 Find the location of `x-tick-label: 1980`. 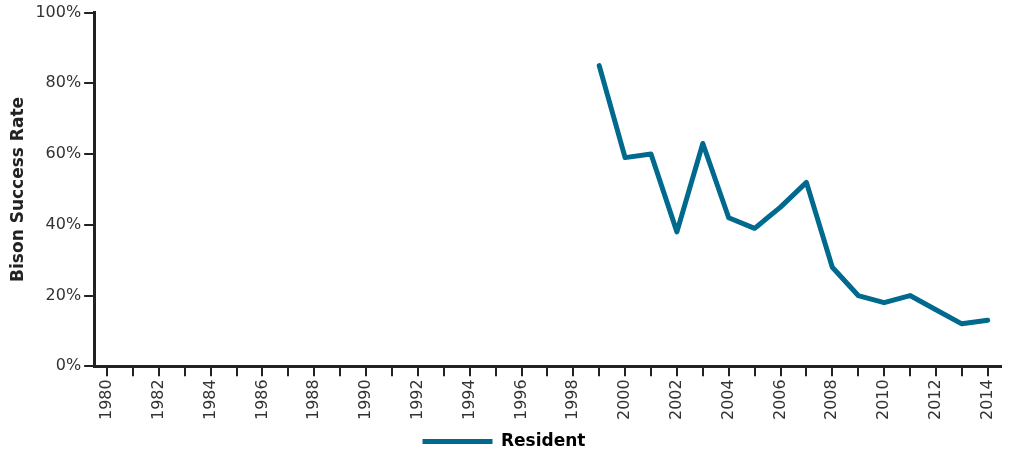

x-tick-label: 1980 is located at coordinates (106, 399).